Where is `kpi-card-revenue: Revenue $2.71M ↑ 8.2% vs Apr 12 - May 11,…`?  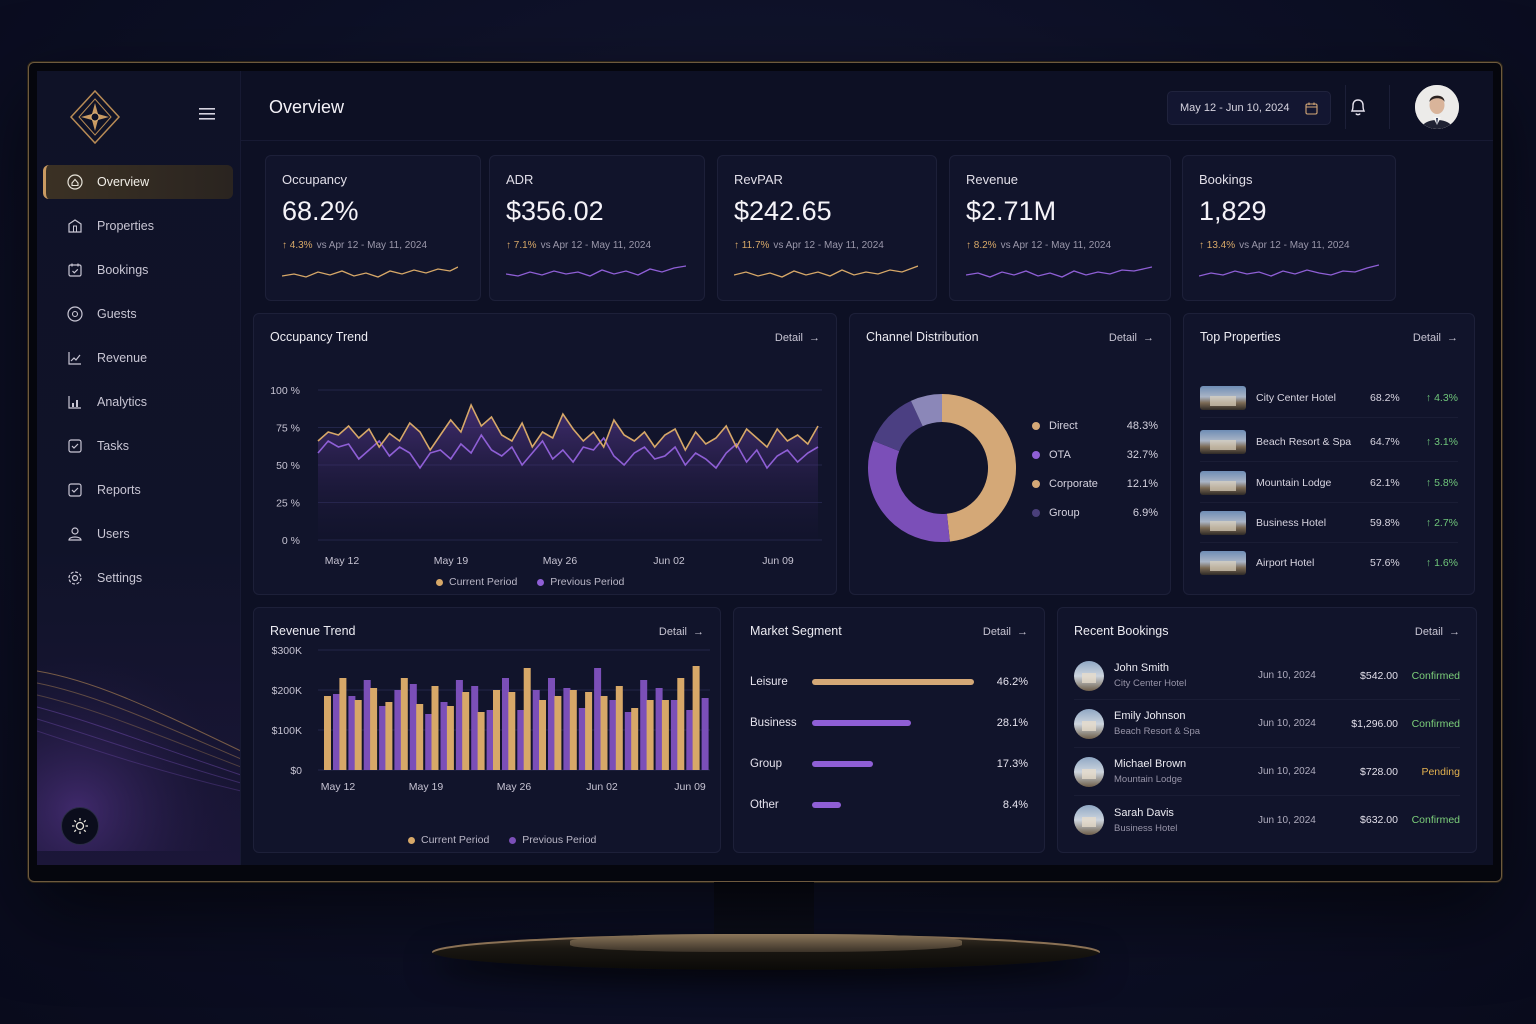 kpi-card-revenue: Revenue $2.71M ↑ 8.2% vs Apr 12 - May 11,… is located at coordinates (1060, 228).